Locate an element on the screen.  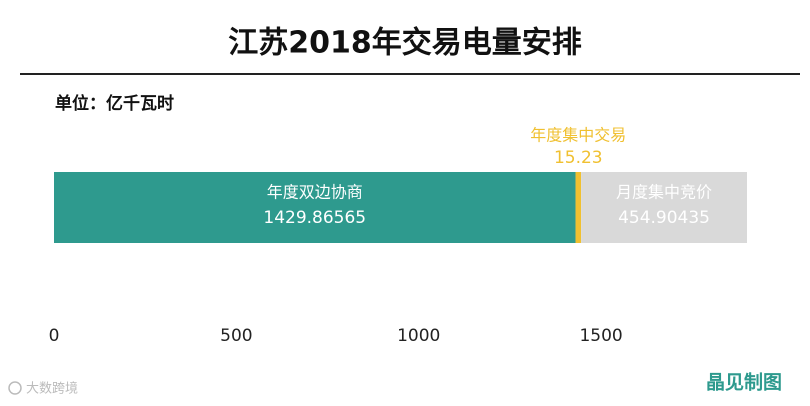
watermark-icon is located at coordinates (15, 388).